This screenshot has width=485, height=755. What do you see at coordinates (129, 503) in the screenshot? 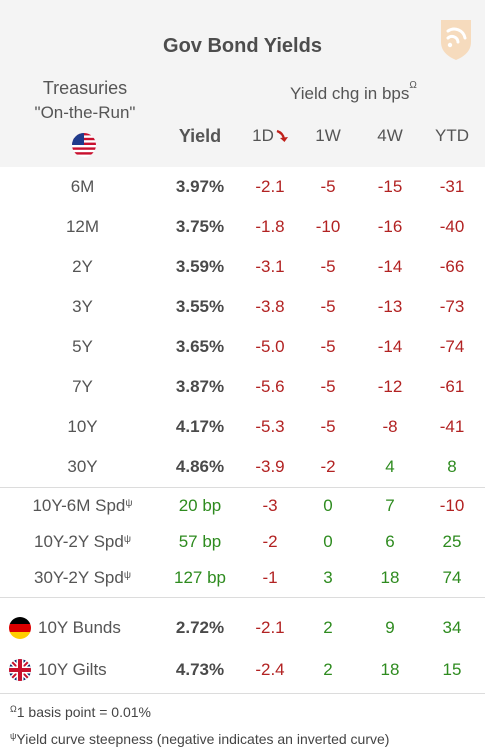
I see `psi-footnote-marker: ψ` at bounding box center [129, 503].